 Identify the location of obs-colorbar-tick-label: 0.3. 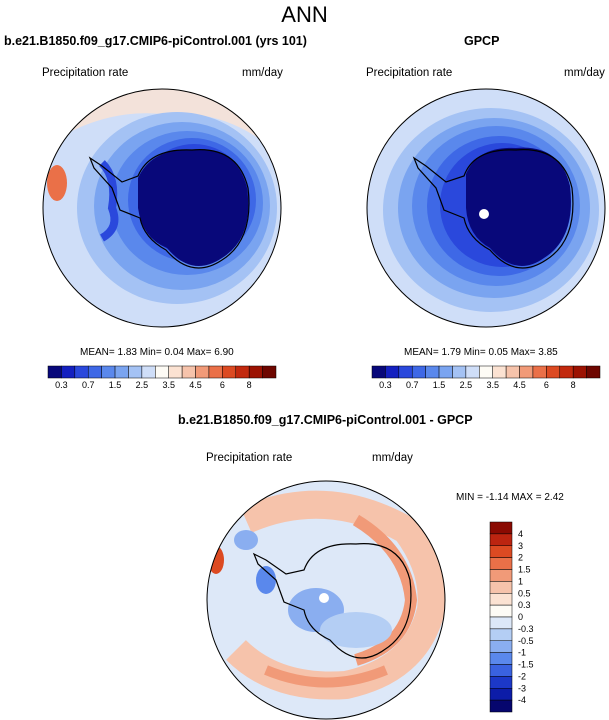
(385, 385).